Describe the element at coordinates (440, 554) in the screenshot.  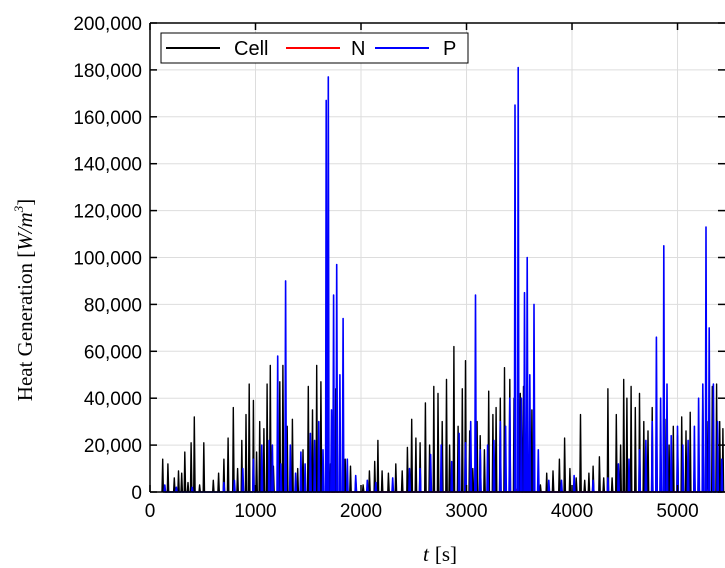
I see `x-axis-title: t [s]` at that location.